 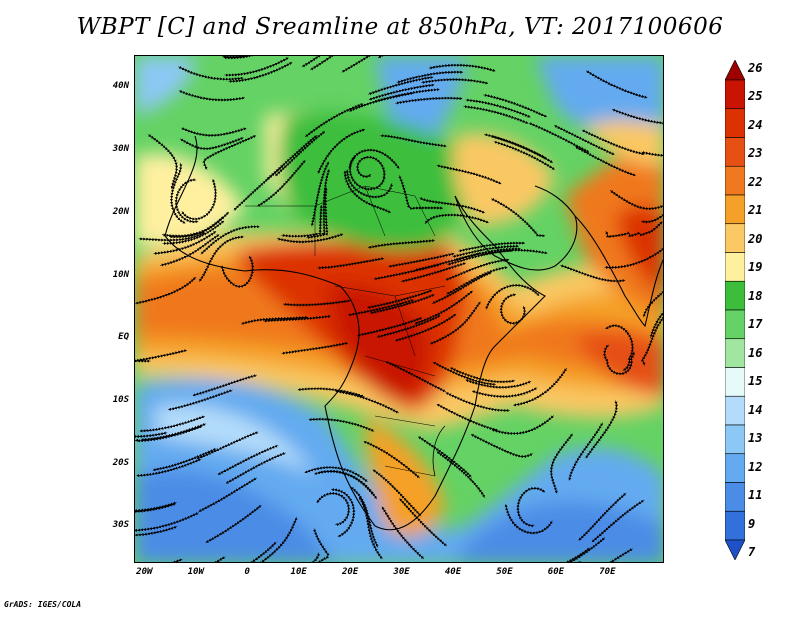 I want to click on colorbar-level-label: 26, so click(x=755, y=68).